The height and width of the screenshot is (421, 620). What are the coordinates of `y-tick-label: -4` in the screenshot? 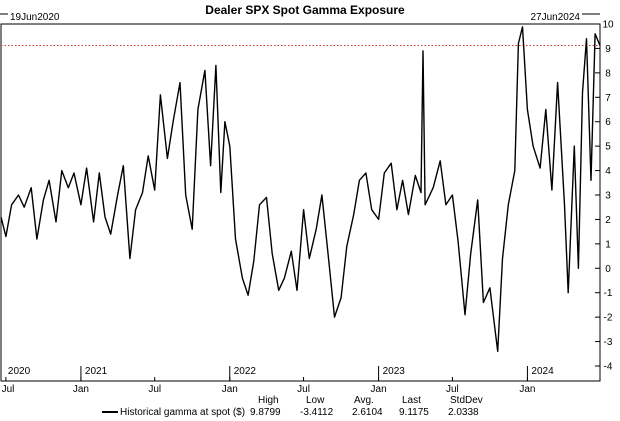 It's located at (608, 367).